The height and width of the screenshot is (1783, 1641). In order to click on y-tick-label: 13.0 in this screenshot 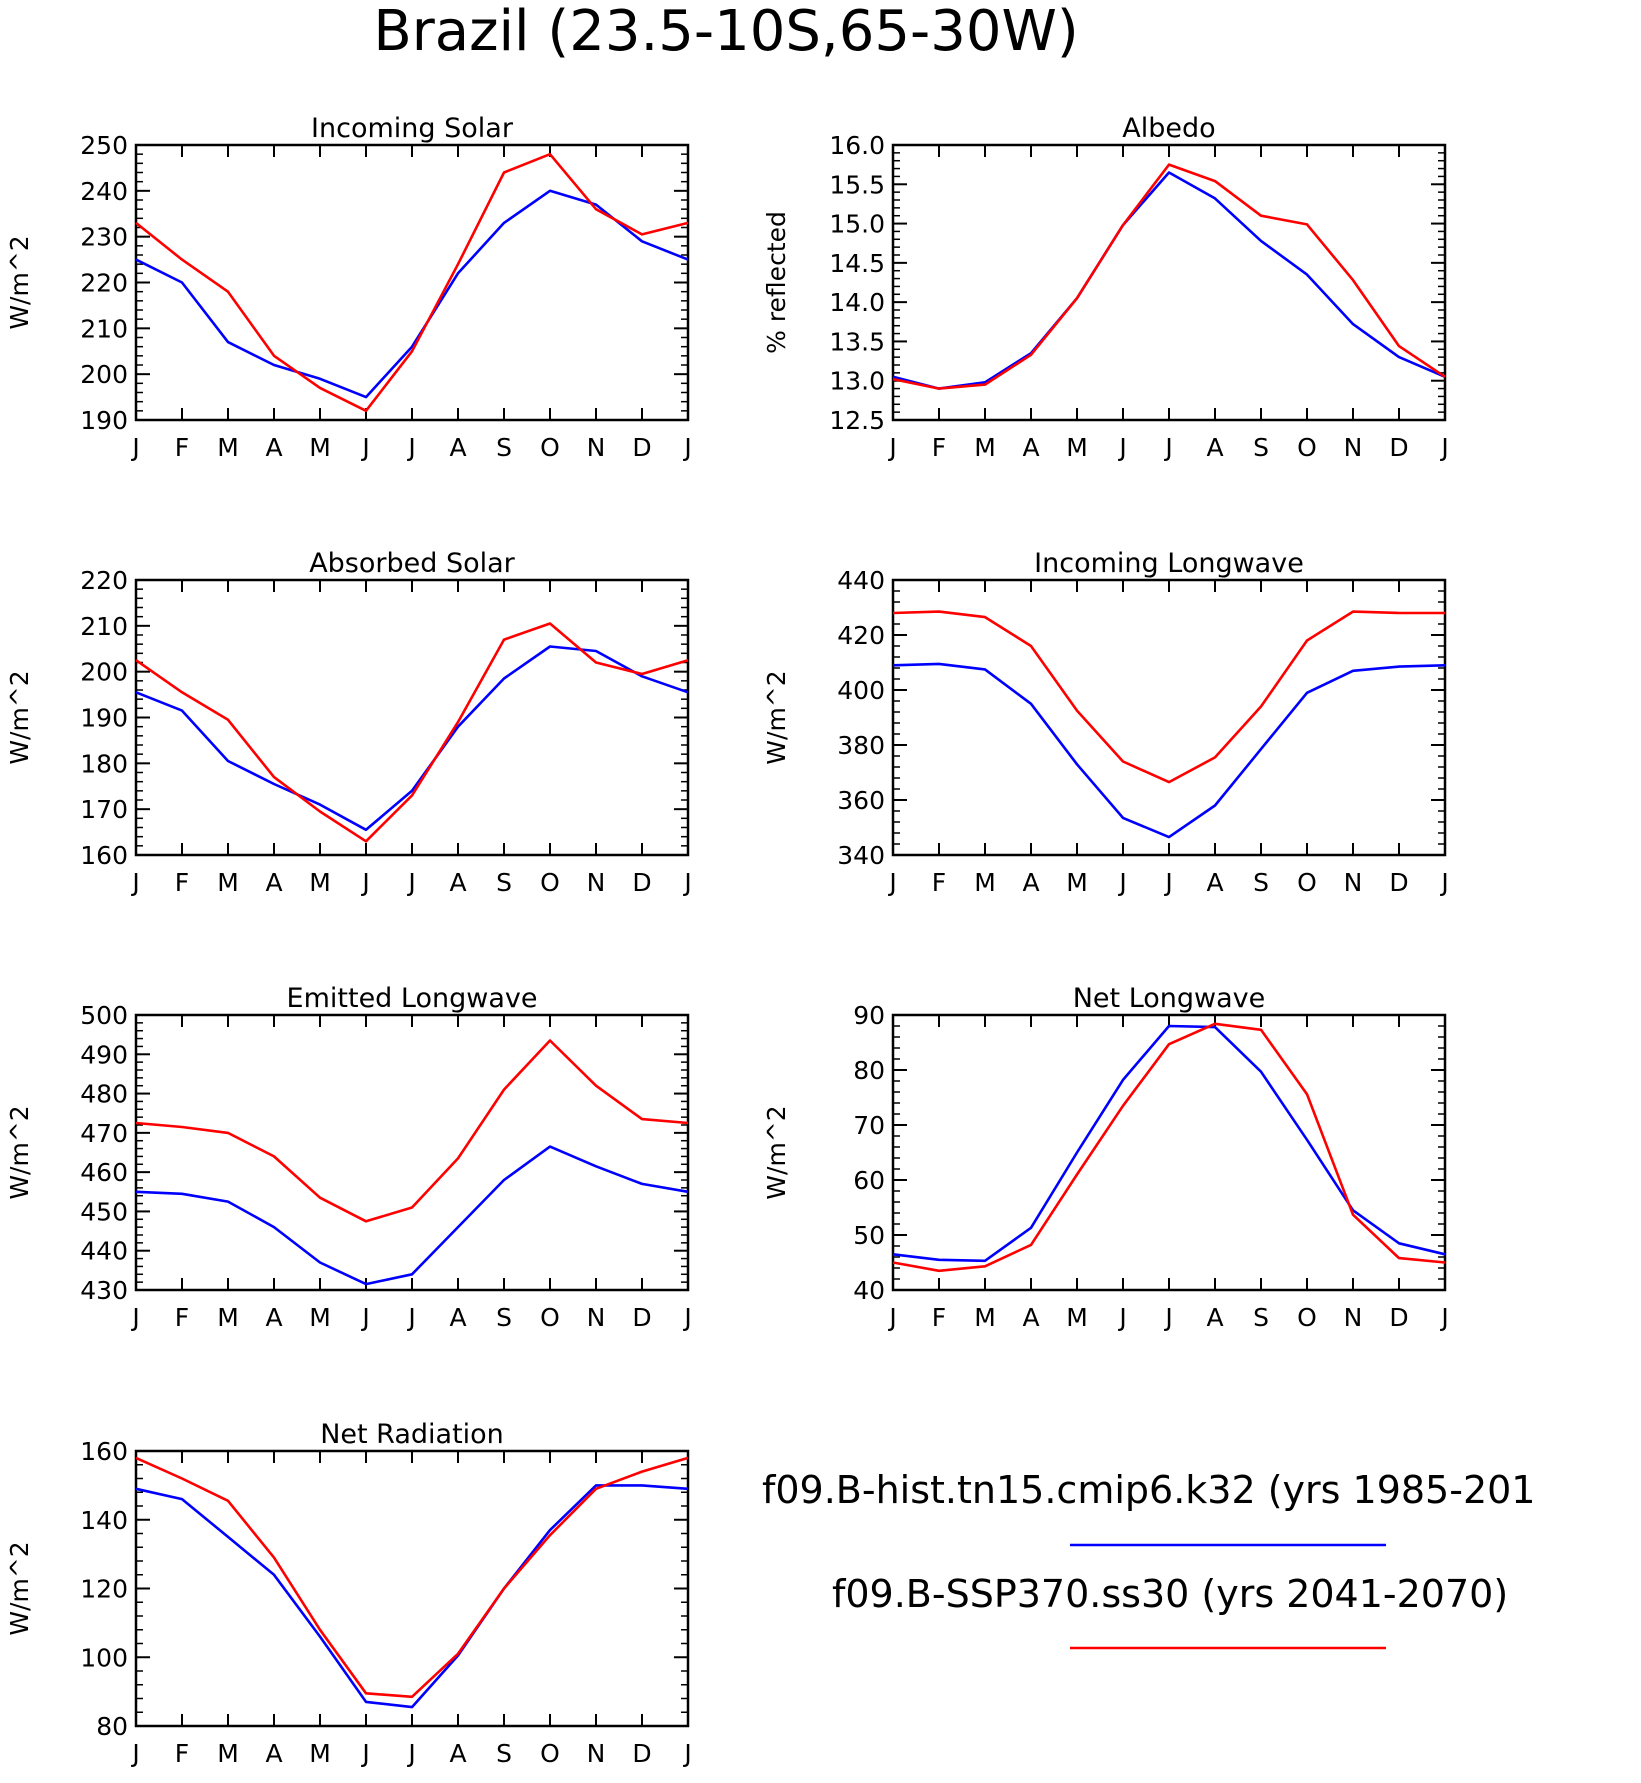, I will do `click(857, 381)`.